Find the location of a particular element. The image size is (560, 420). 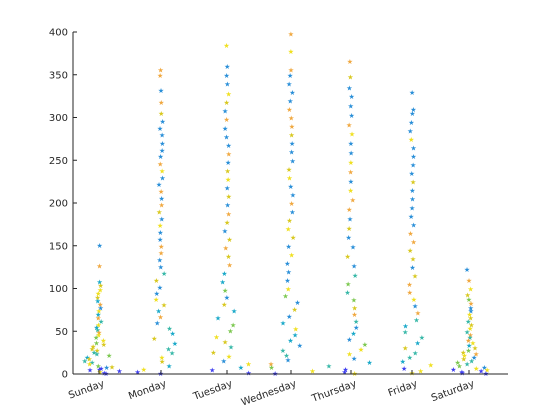

y-tick-label: 250 is located at coordinates (58, 161).